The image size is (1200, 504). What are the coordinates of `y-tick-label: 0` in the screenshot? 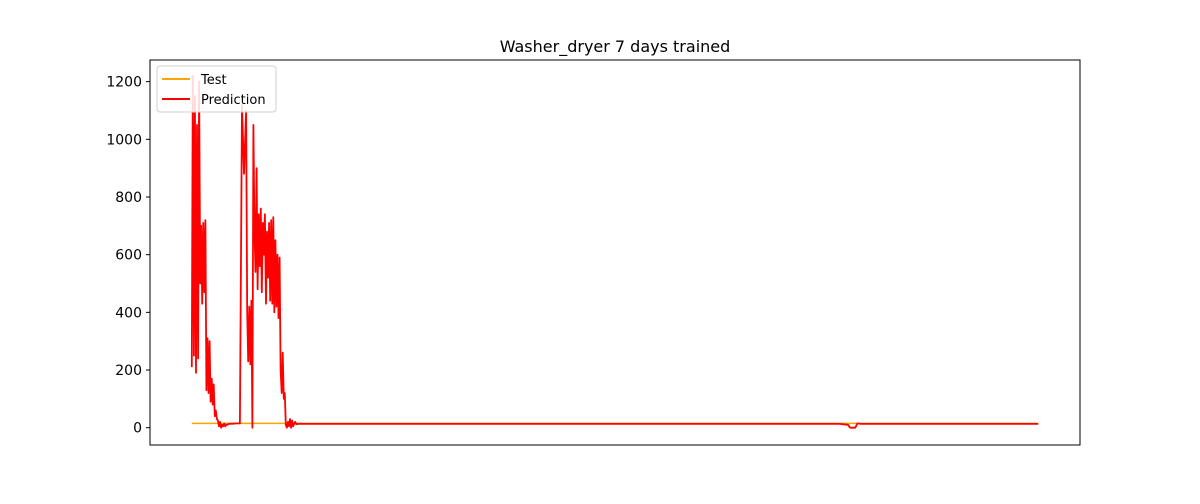 It's located at (137, 429).